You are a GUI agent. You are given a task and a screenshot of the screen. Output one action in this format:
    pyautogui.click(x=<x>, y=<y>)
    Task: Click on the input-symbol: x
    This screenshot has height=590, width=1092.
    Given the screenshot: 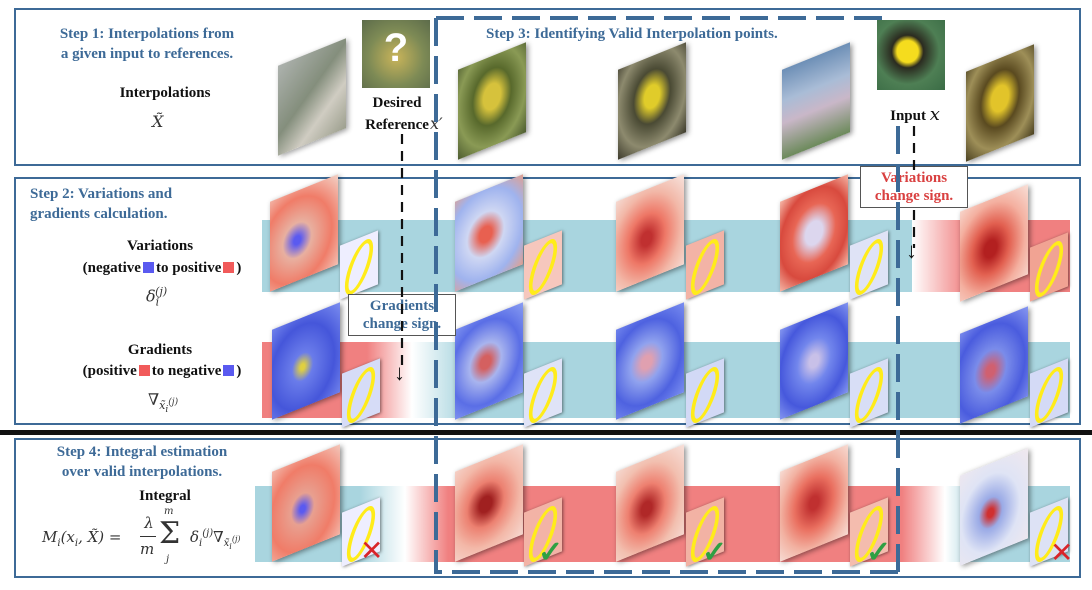 What is the action you would take?
    pyautogui.click(x=934, y=114)
    